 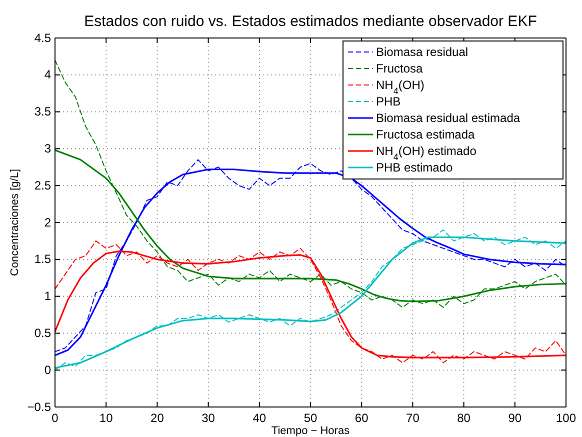 What do you see at coordinates (388, 101) in the screenshot?
I see `legend-label: PHB` at bounding box center [388, 101].